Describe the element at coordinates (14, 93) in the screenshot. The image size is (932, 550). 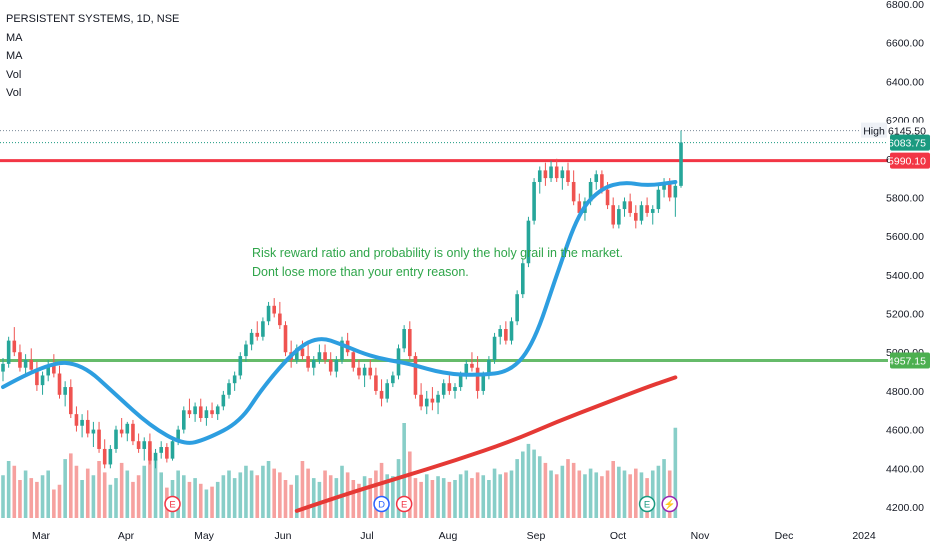
I see `indicator-vol-2: Vol` at that location.